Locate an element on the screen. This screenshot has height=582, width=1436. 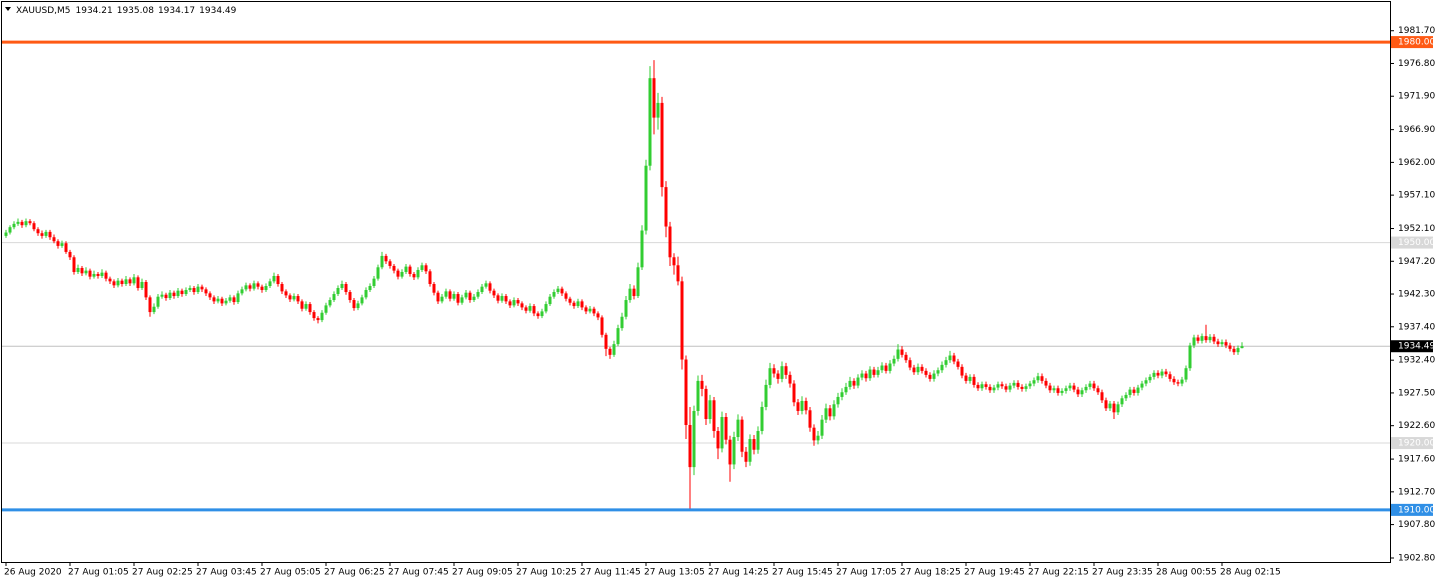
level-label: 1920.00 is located at coordinates (1416, 444).